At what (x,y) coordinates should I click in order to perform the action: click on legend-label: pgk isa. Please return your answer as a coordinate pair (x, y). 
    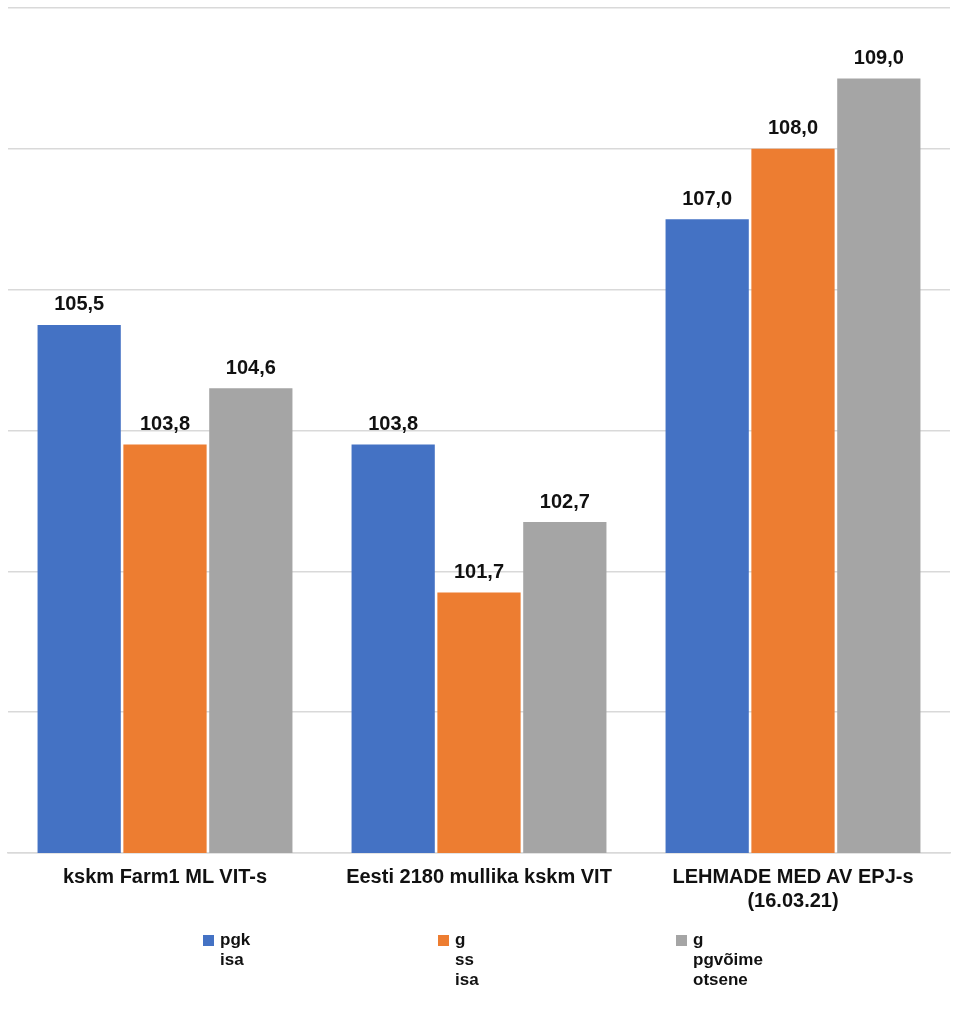
    Looking at the image, I should click on (235, 950).